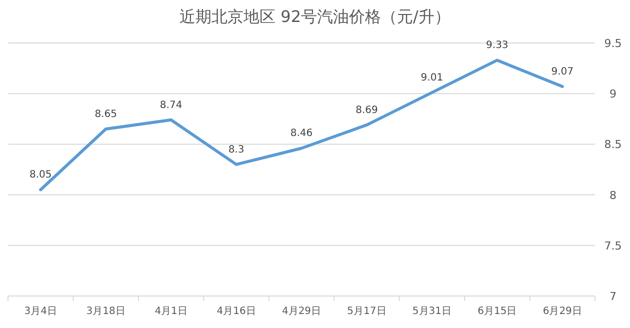 The height and width of the screenshot is (328, 630). Describe the element at coordinates (302, 311) in the screenshot. I see `x-tick-label: 4月29日` at that location.